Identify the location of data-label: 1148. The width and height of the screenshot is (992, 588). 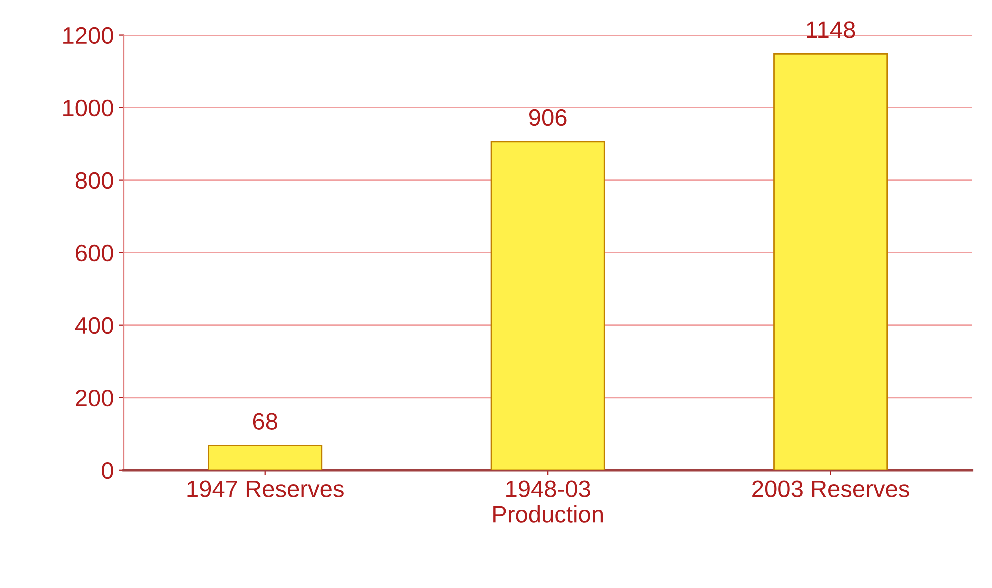
(831, 30).